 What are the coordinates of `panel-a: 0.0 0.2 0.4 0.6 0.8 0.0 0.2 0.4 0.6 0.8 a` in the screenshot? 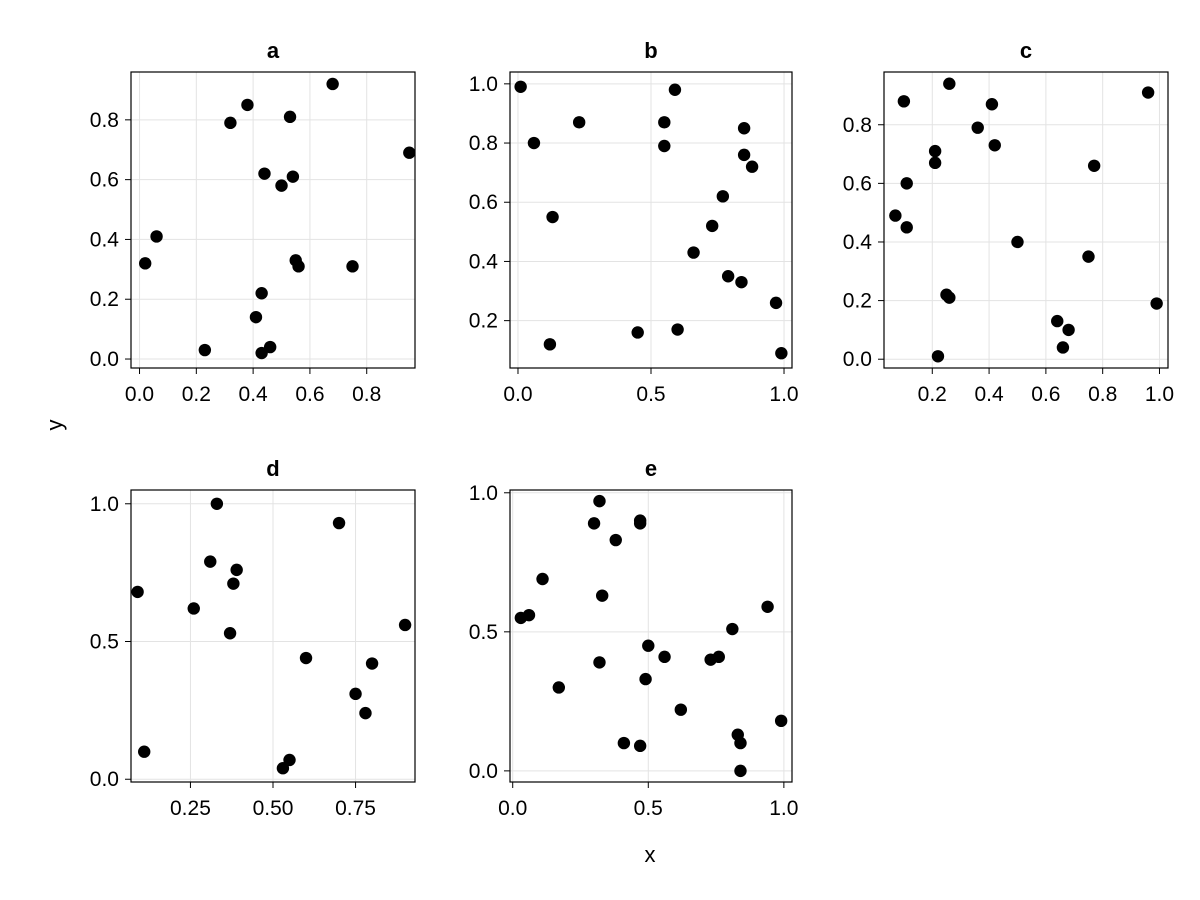 It's located at (253, 222).